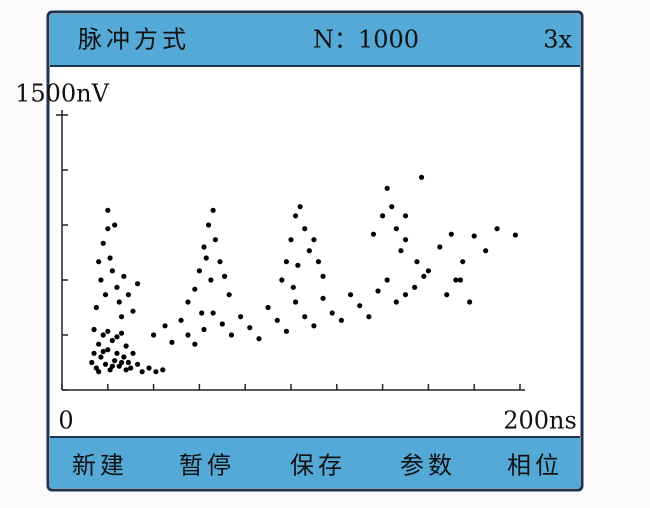 The width and height of the screenshot is (650, 508). Describe the element at coordinates (535, 466) in the screenshot. I see `menu-item: 相位` at that location.